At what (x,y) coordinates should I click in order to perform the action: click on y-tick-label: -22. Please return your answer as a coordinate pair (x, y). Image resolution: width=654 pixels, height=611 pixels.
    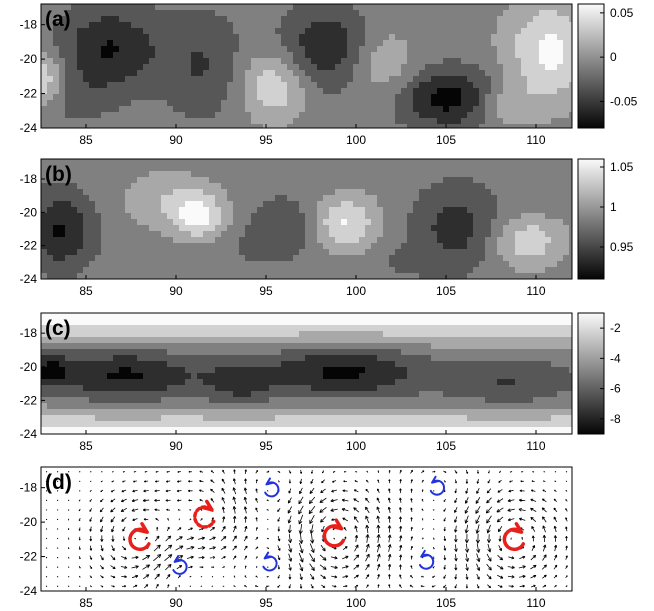
    Looking at the image, I should click on (29, 246).